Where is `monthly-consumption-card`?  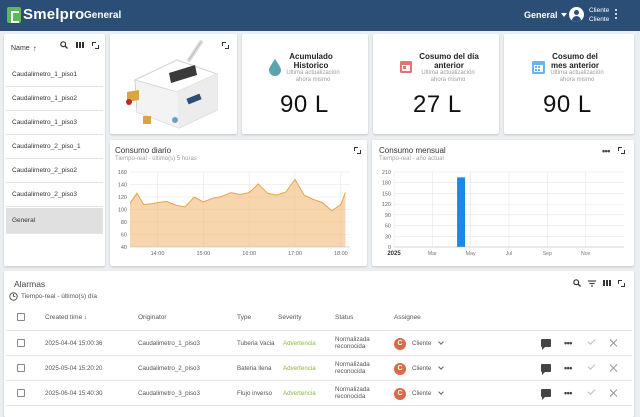 monthly-consumption-card is located at coordinates (503, 203).